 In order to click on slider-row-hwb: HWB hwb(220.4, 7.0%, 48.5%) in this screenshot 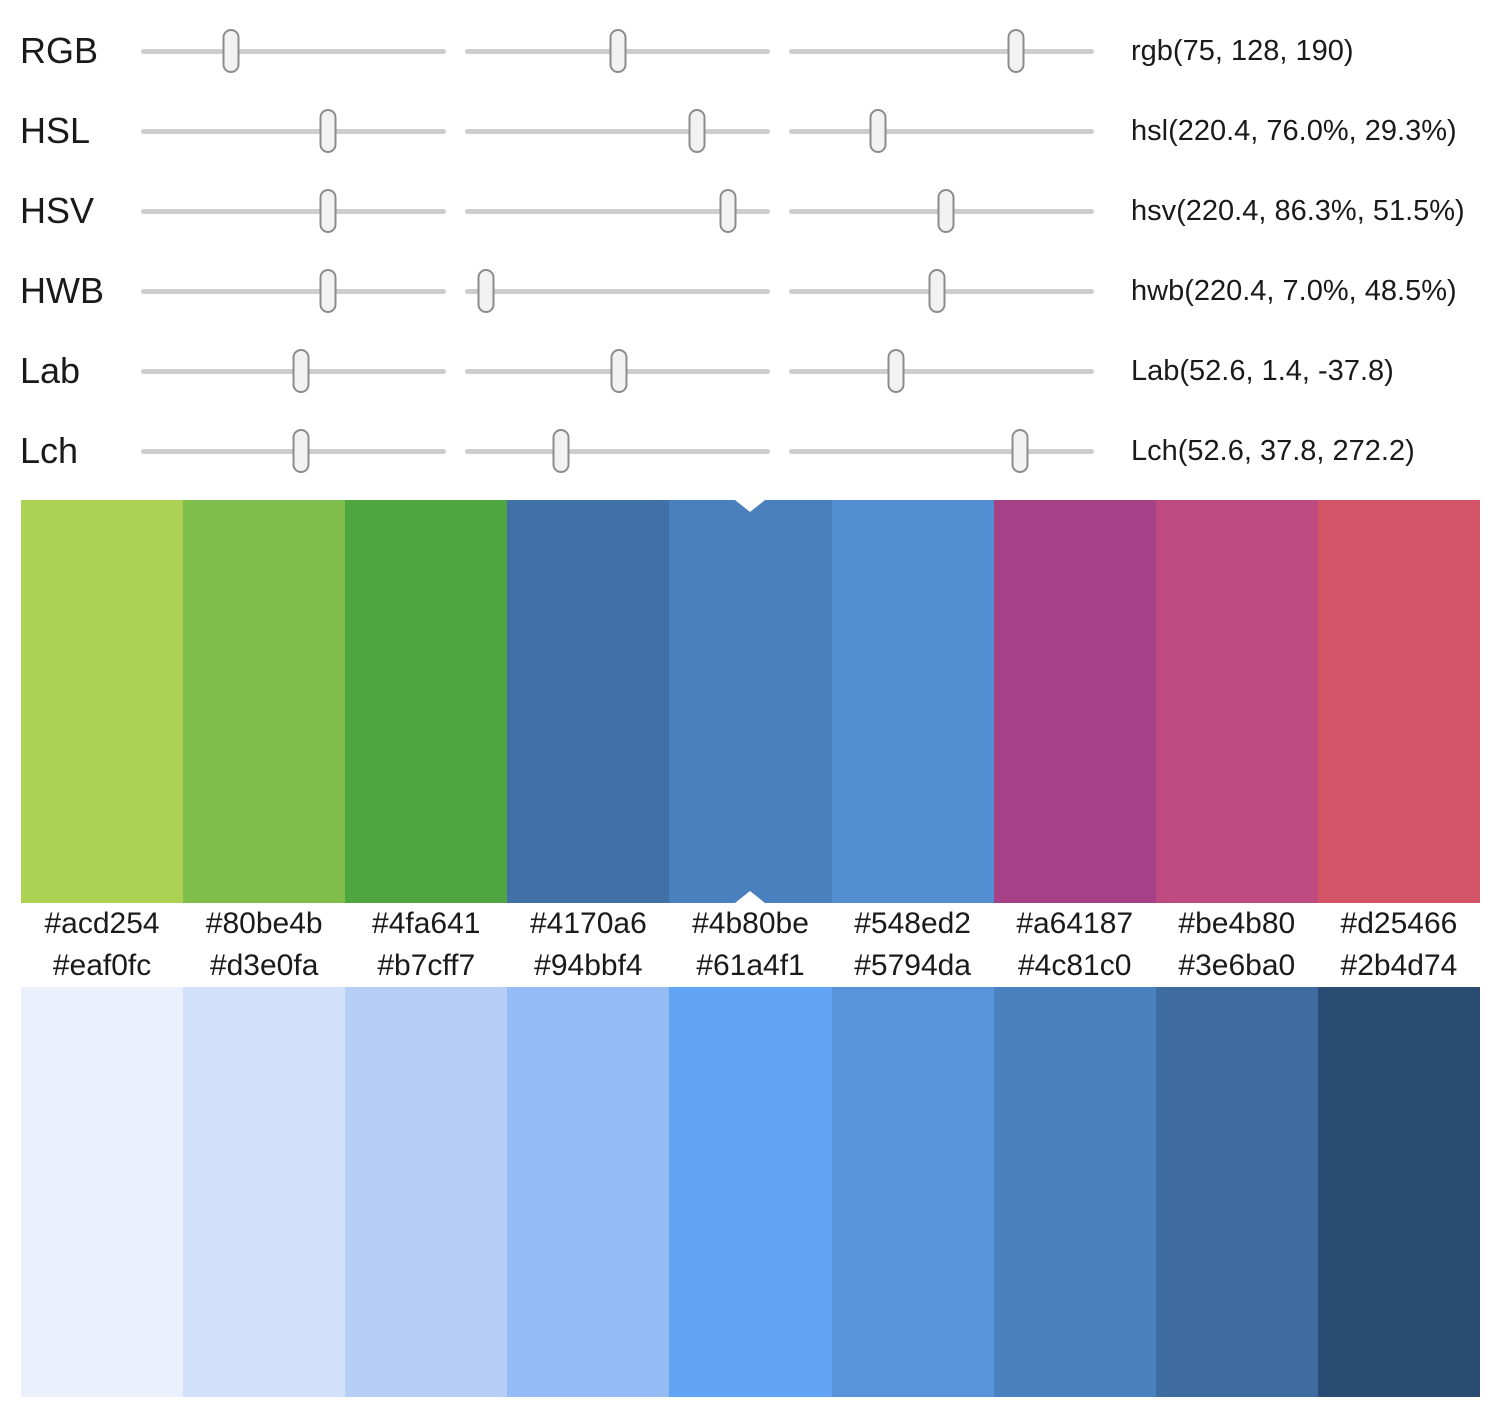, I will do `click(750, 291)`.